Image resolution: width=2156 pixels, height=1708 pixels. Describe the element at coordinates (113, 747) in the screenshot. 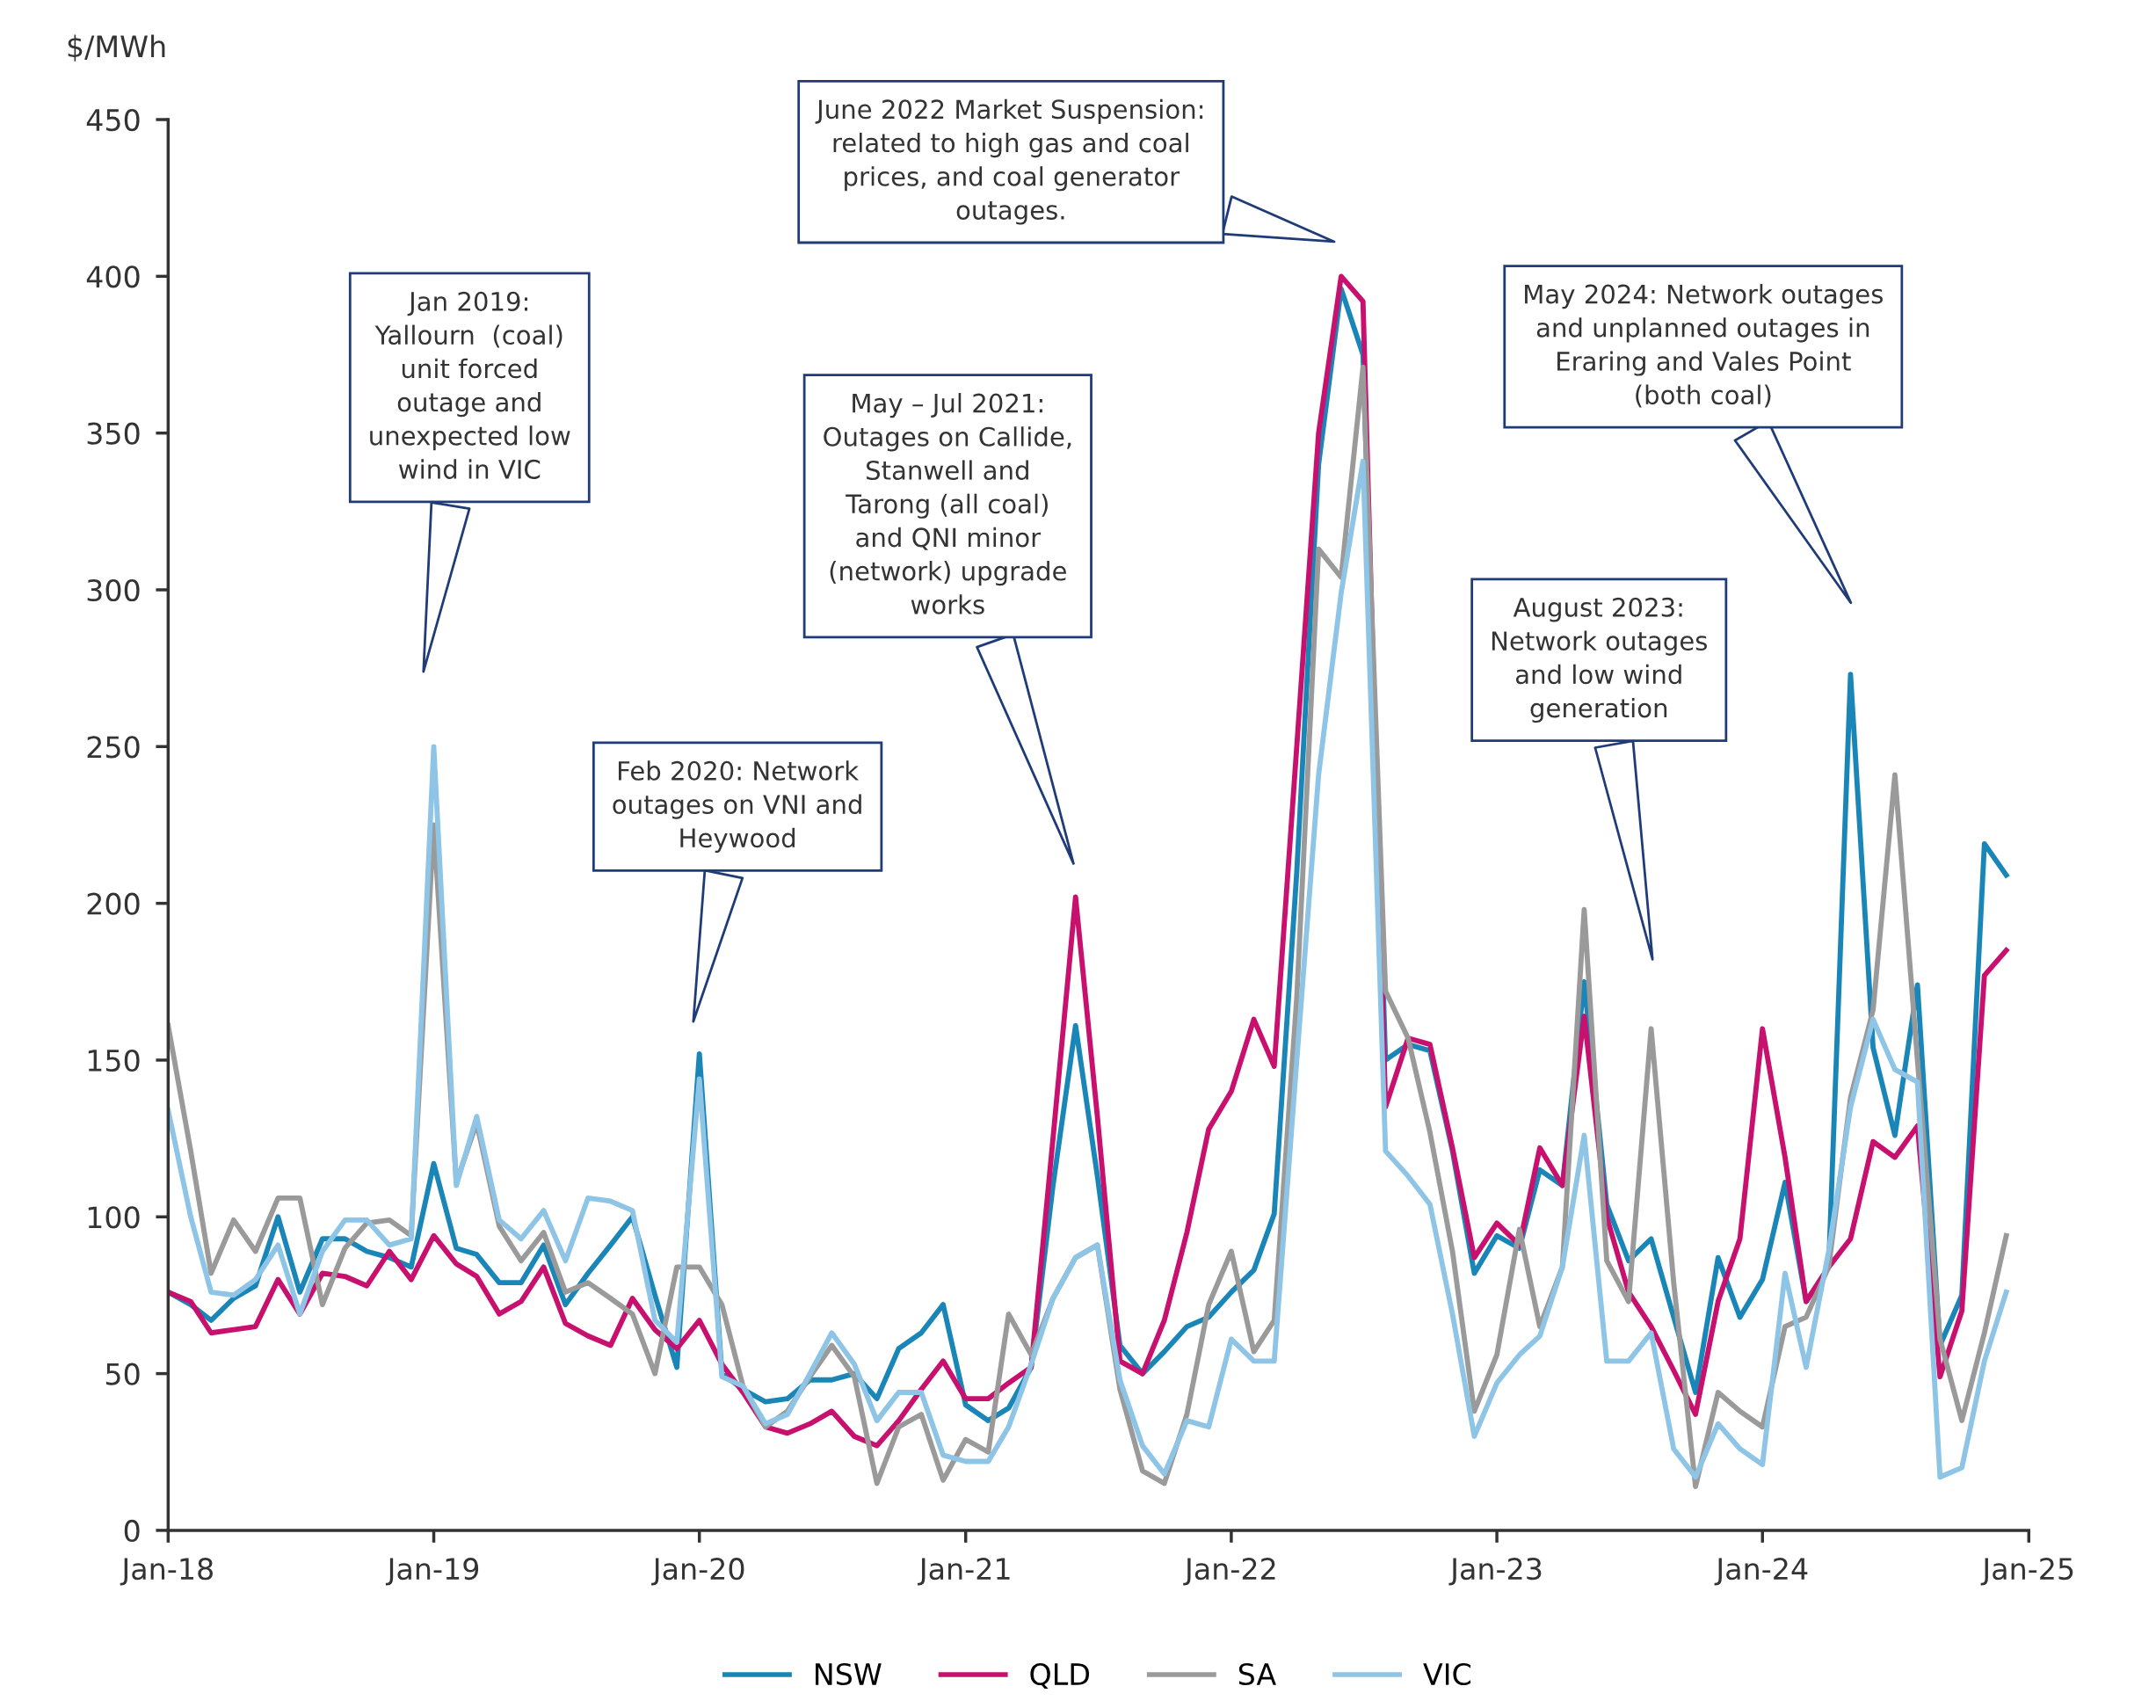

I see `y-tick-label: 250` at that location.